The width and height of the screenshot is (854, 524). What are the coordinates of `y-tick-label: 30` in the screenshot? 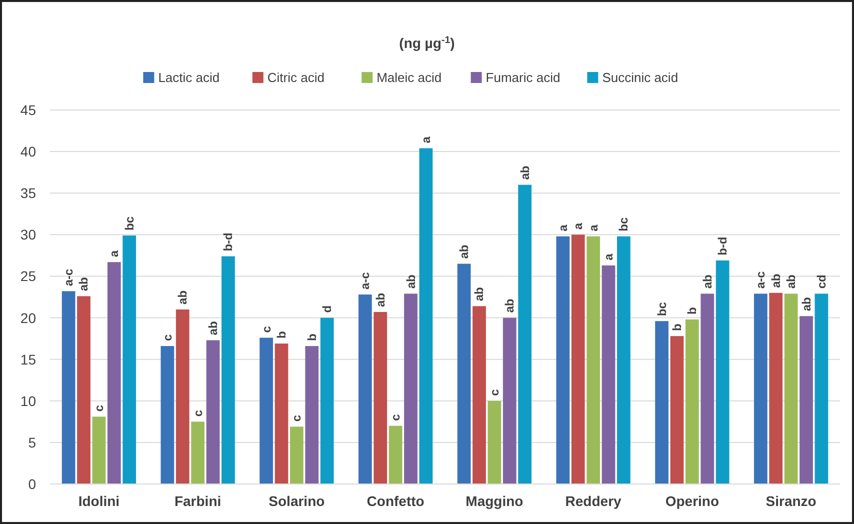 It's located at (28, 234).